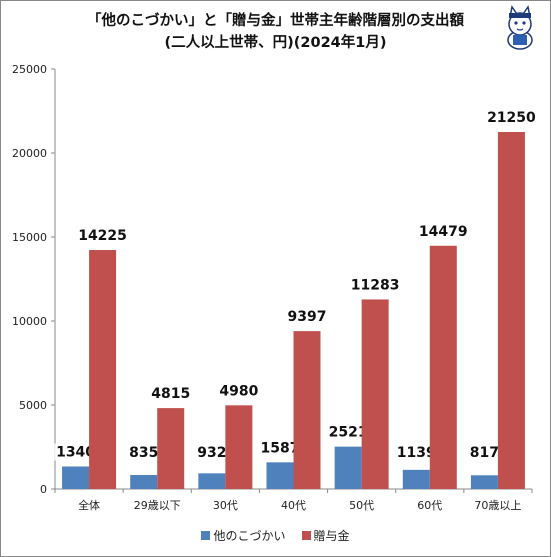 Image resolution: width=551 pixels, height=557 pixels. I want to click on y-tick-label: 15000, so click(29, 237).